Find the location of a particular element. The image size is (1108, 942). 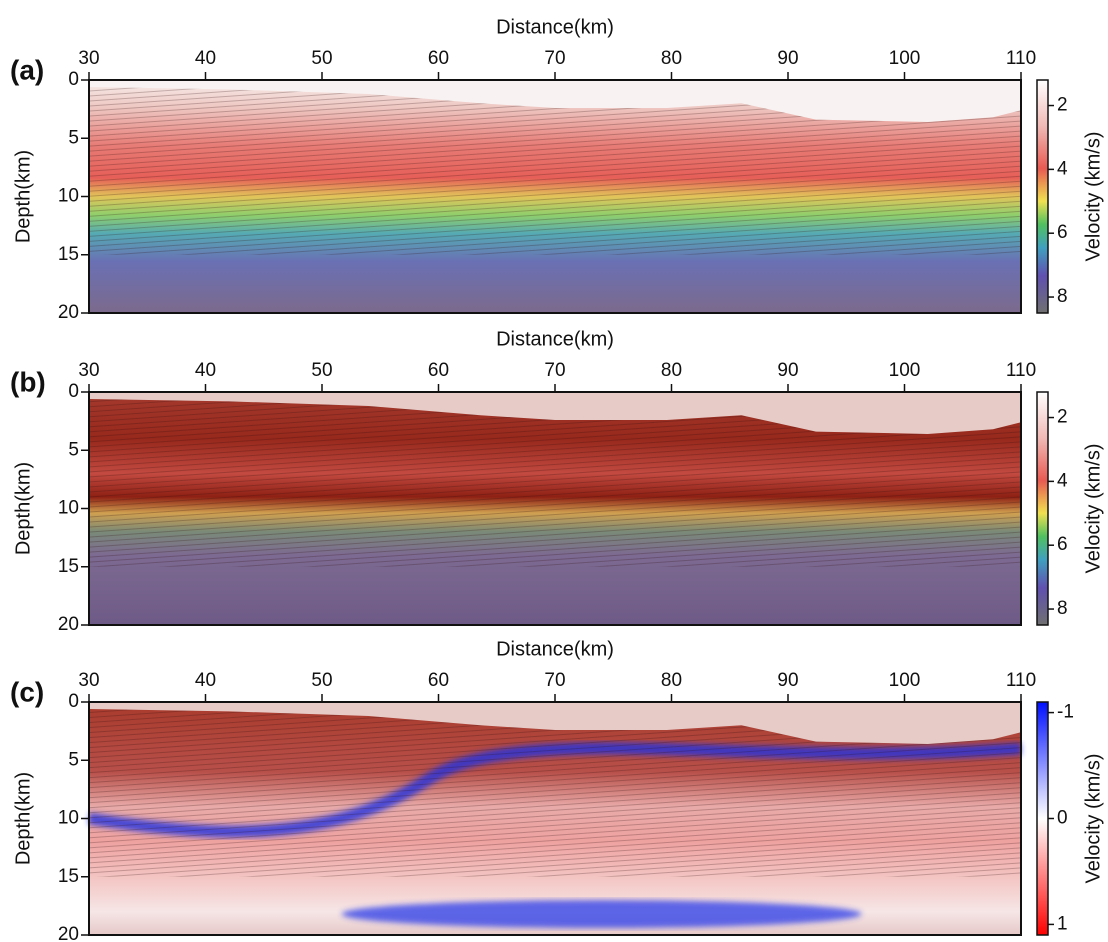

colorbar-tick-label: 0 is located at coordinates (1062, 818).